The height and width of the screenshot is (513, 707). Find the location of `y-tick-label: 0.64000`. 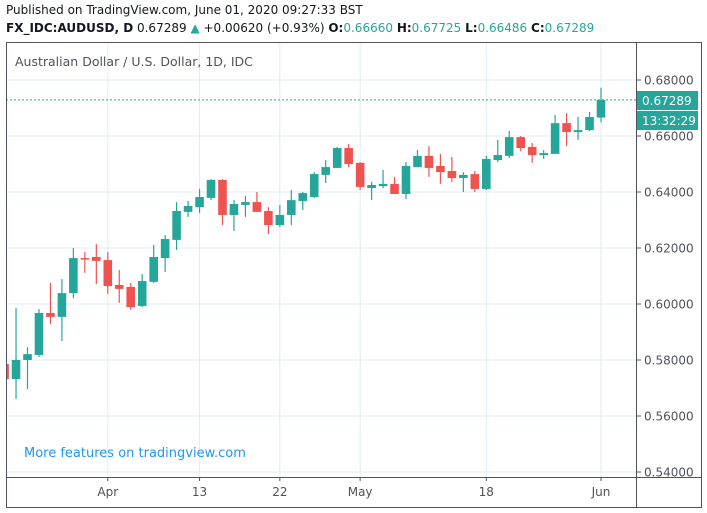

y-tick-label: 0.64000 is located at coordinates (669, 193).